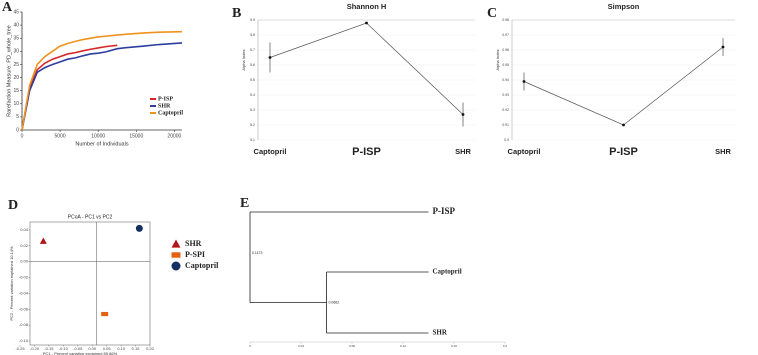  I want to click on y-tick-label: 0.96, so click(505, 50).